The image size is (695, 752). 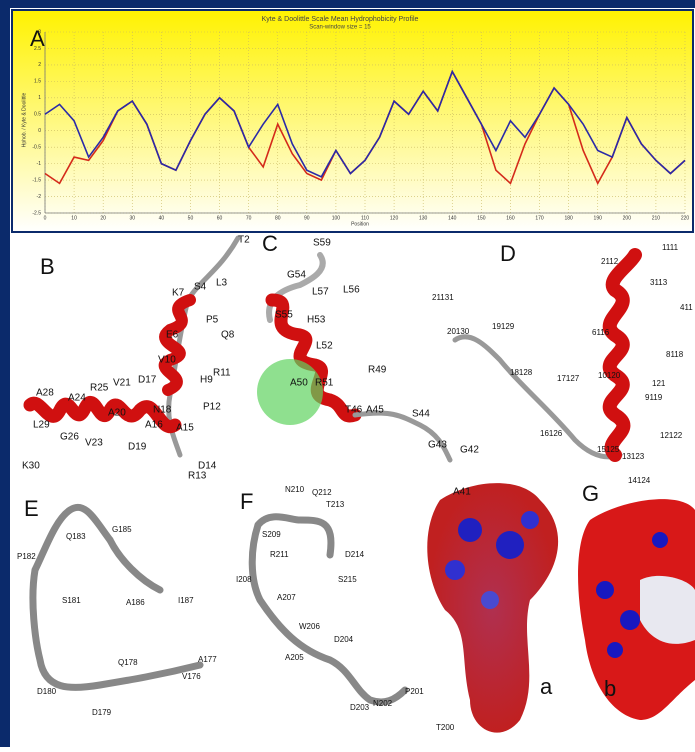 What do you see at coordinates (360, 224) in the screenshot?
I see `x-axis-label: Position` at bounding box center [360, 224].